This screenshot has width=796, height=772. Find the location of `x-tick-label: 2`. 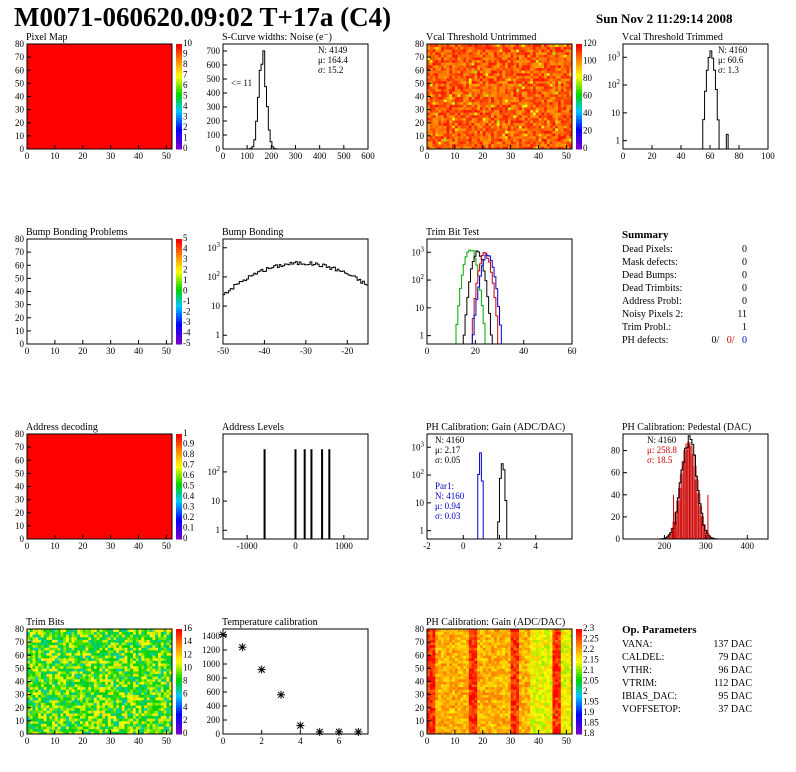

x-tick-label: 2 is located at coordinates (499, 546).